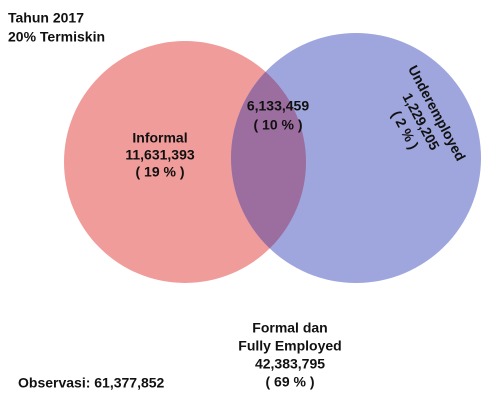  I want to click on title: Tahun 2017, so click(46, 18).